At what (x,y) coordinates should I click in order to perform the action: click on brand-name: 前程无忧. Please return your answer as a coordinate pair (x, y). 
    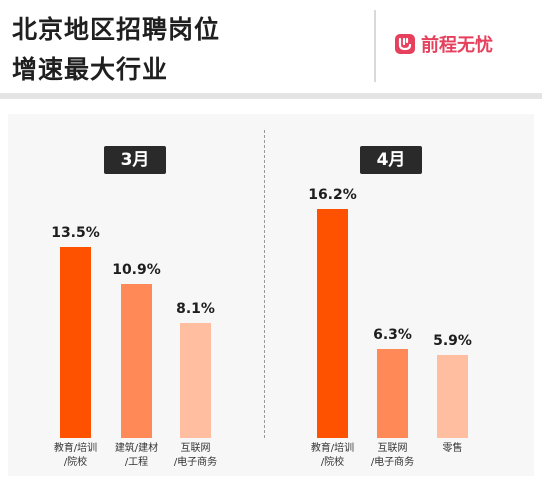
    Looking at the image, I should click on (457, 45).